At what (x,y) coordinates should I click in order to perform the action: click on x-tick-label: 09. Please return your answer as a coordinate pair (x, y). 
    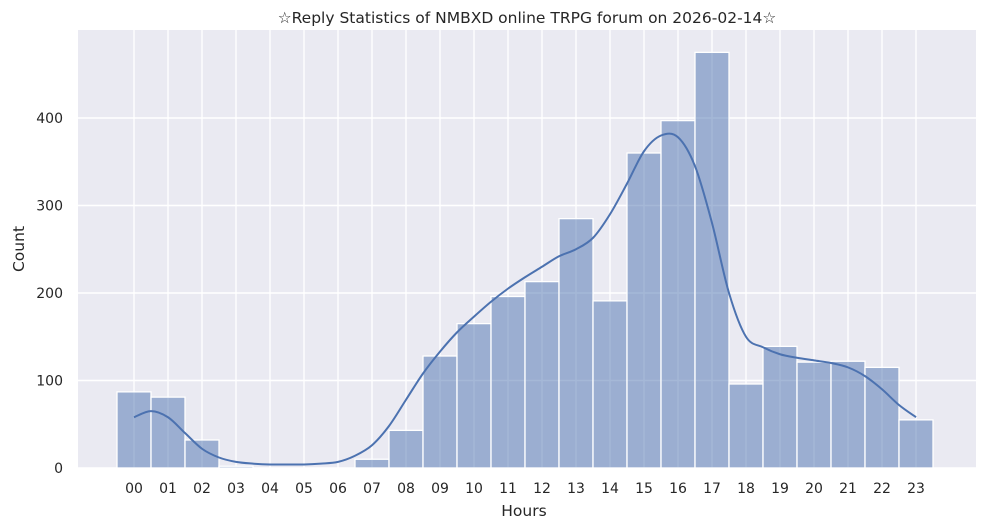
    Looking at the image, I should click on (440, 489).